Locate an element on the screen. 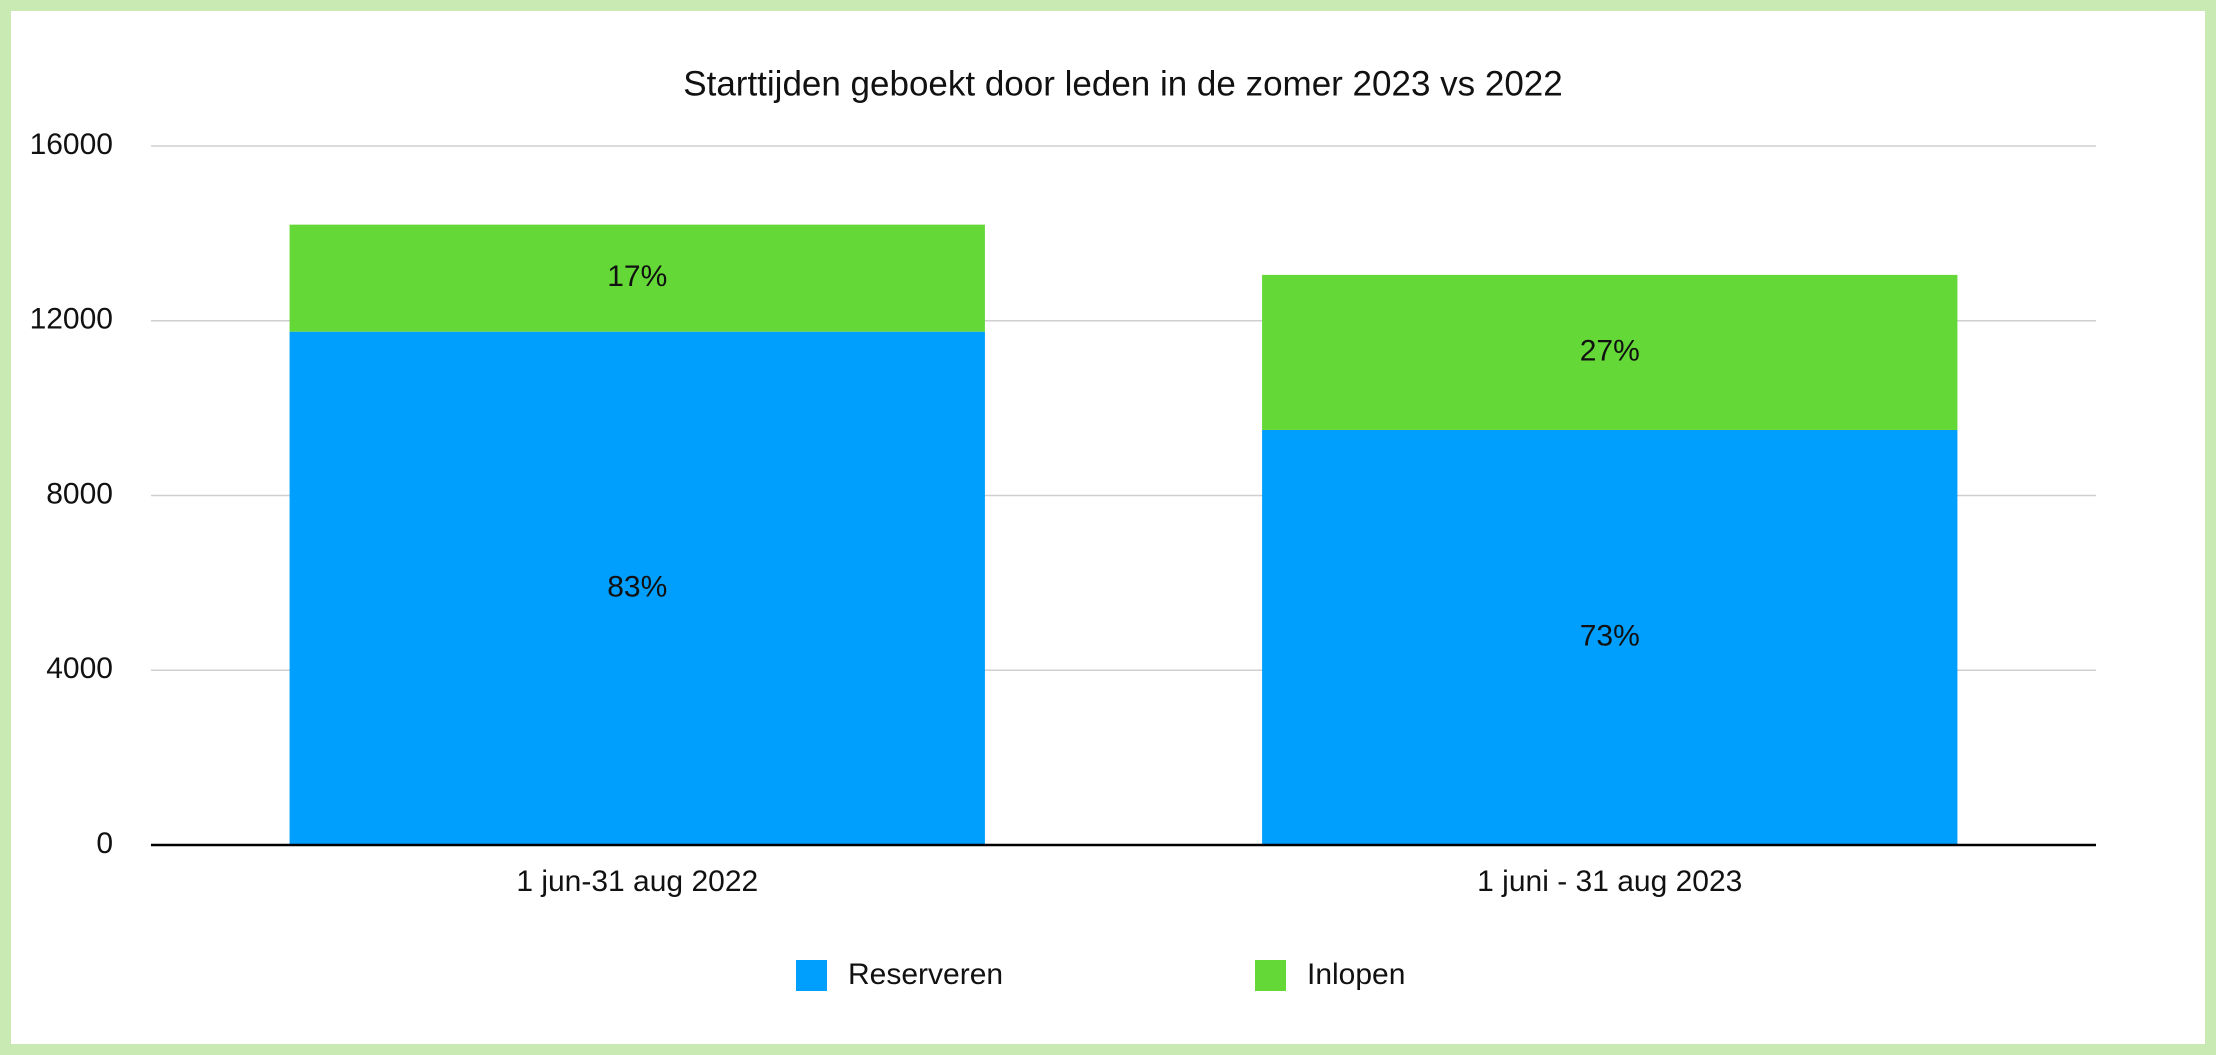 The width and height of the screenshot is (2216, 1055). x-tick-label: 1 jun-31 aug 2022 is located at coordinates (637, 881).